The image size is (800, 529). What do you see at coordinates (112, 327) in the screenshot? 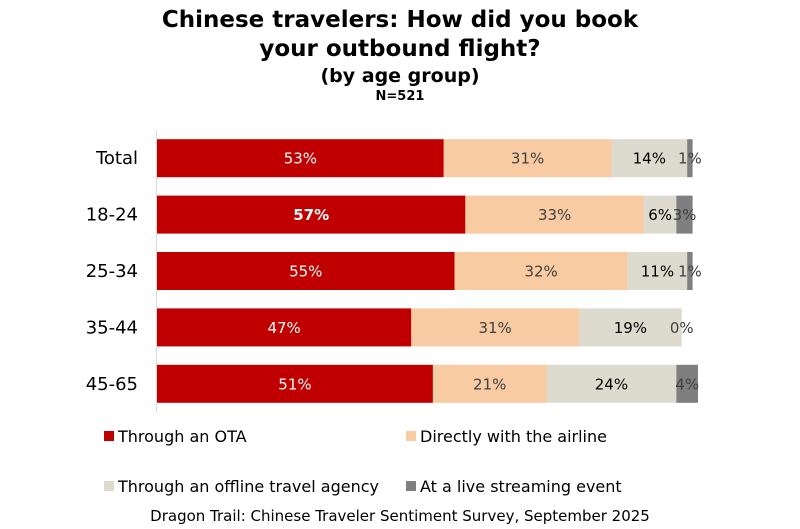
I see `category-label: 35-44` at bounding box center [112, 327].